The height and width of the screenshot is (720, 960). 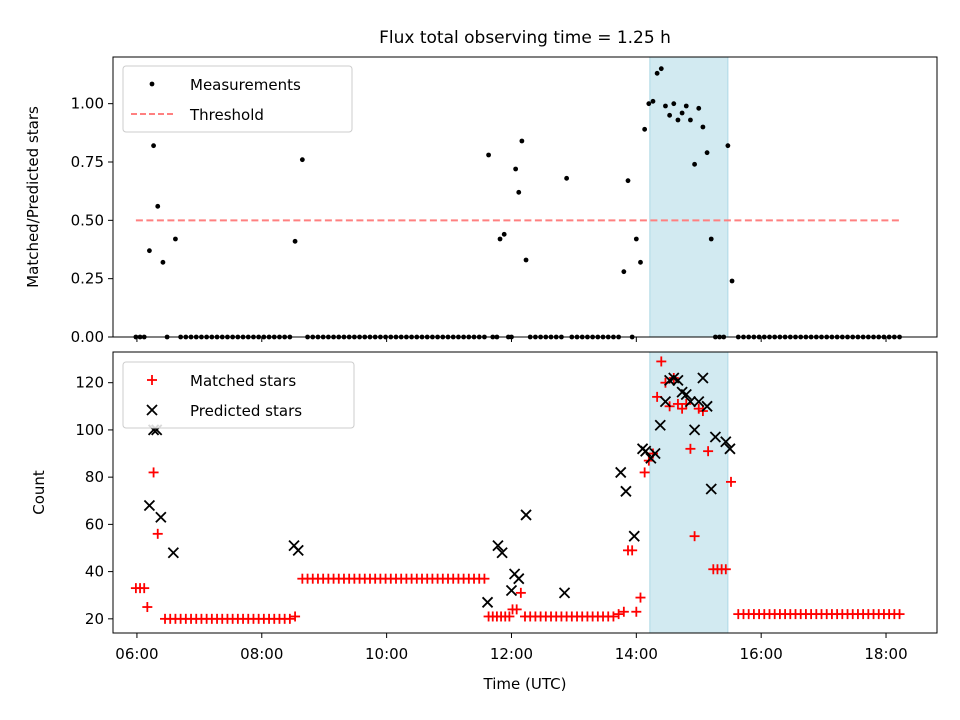 I want to click on legend-label-measurements: Measurements, so click(x=245, y=85).